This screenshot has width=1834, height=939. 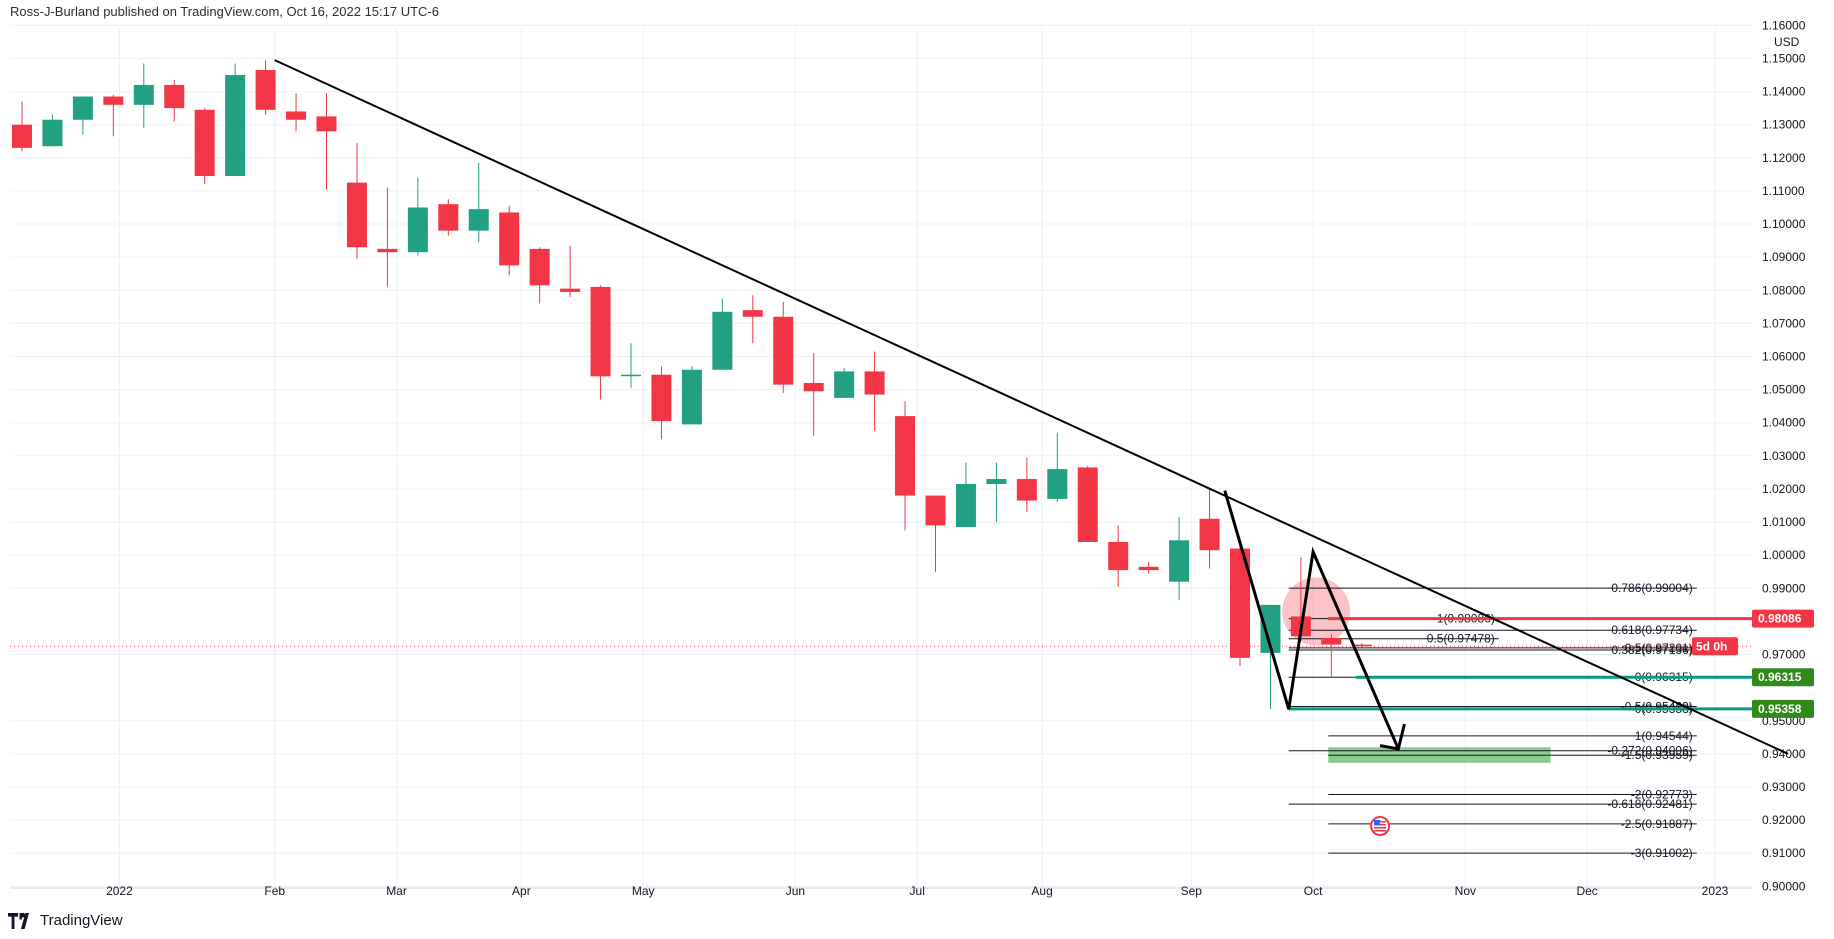 I want to click on countdown-tag-label: 5d 0h, so click(x=1711, y=646).